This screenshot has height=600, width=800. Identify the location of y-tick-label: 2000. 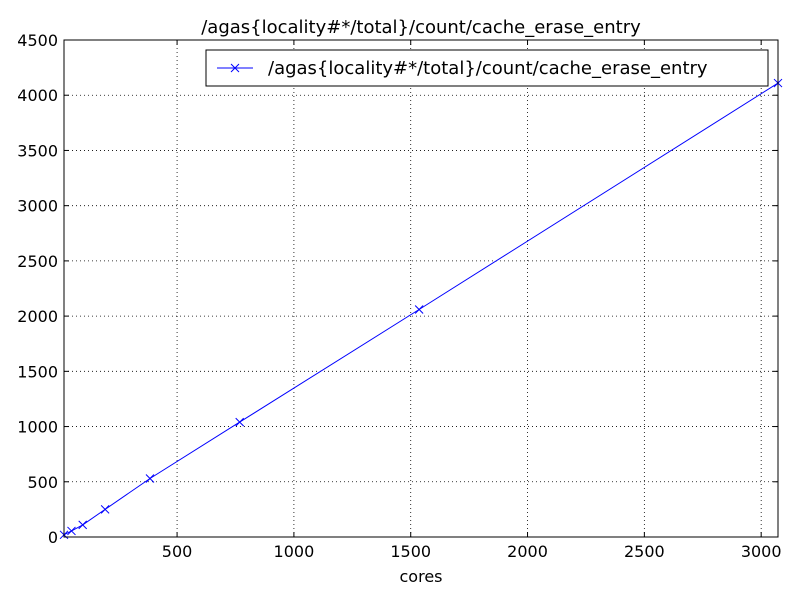
(37, 316).